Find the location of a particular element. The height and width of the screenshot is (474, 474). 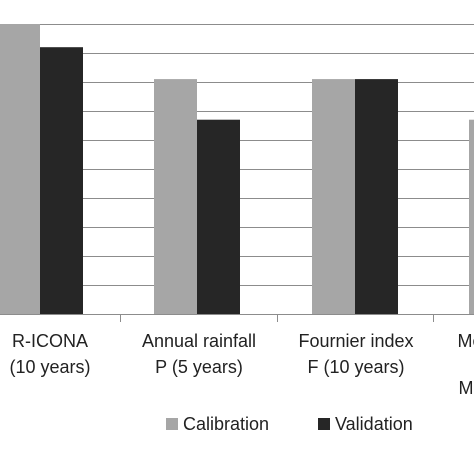

legend-label-calibration: Calibration is located at coordinates (226, 424).